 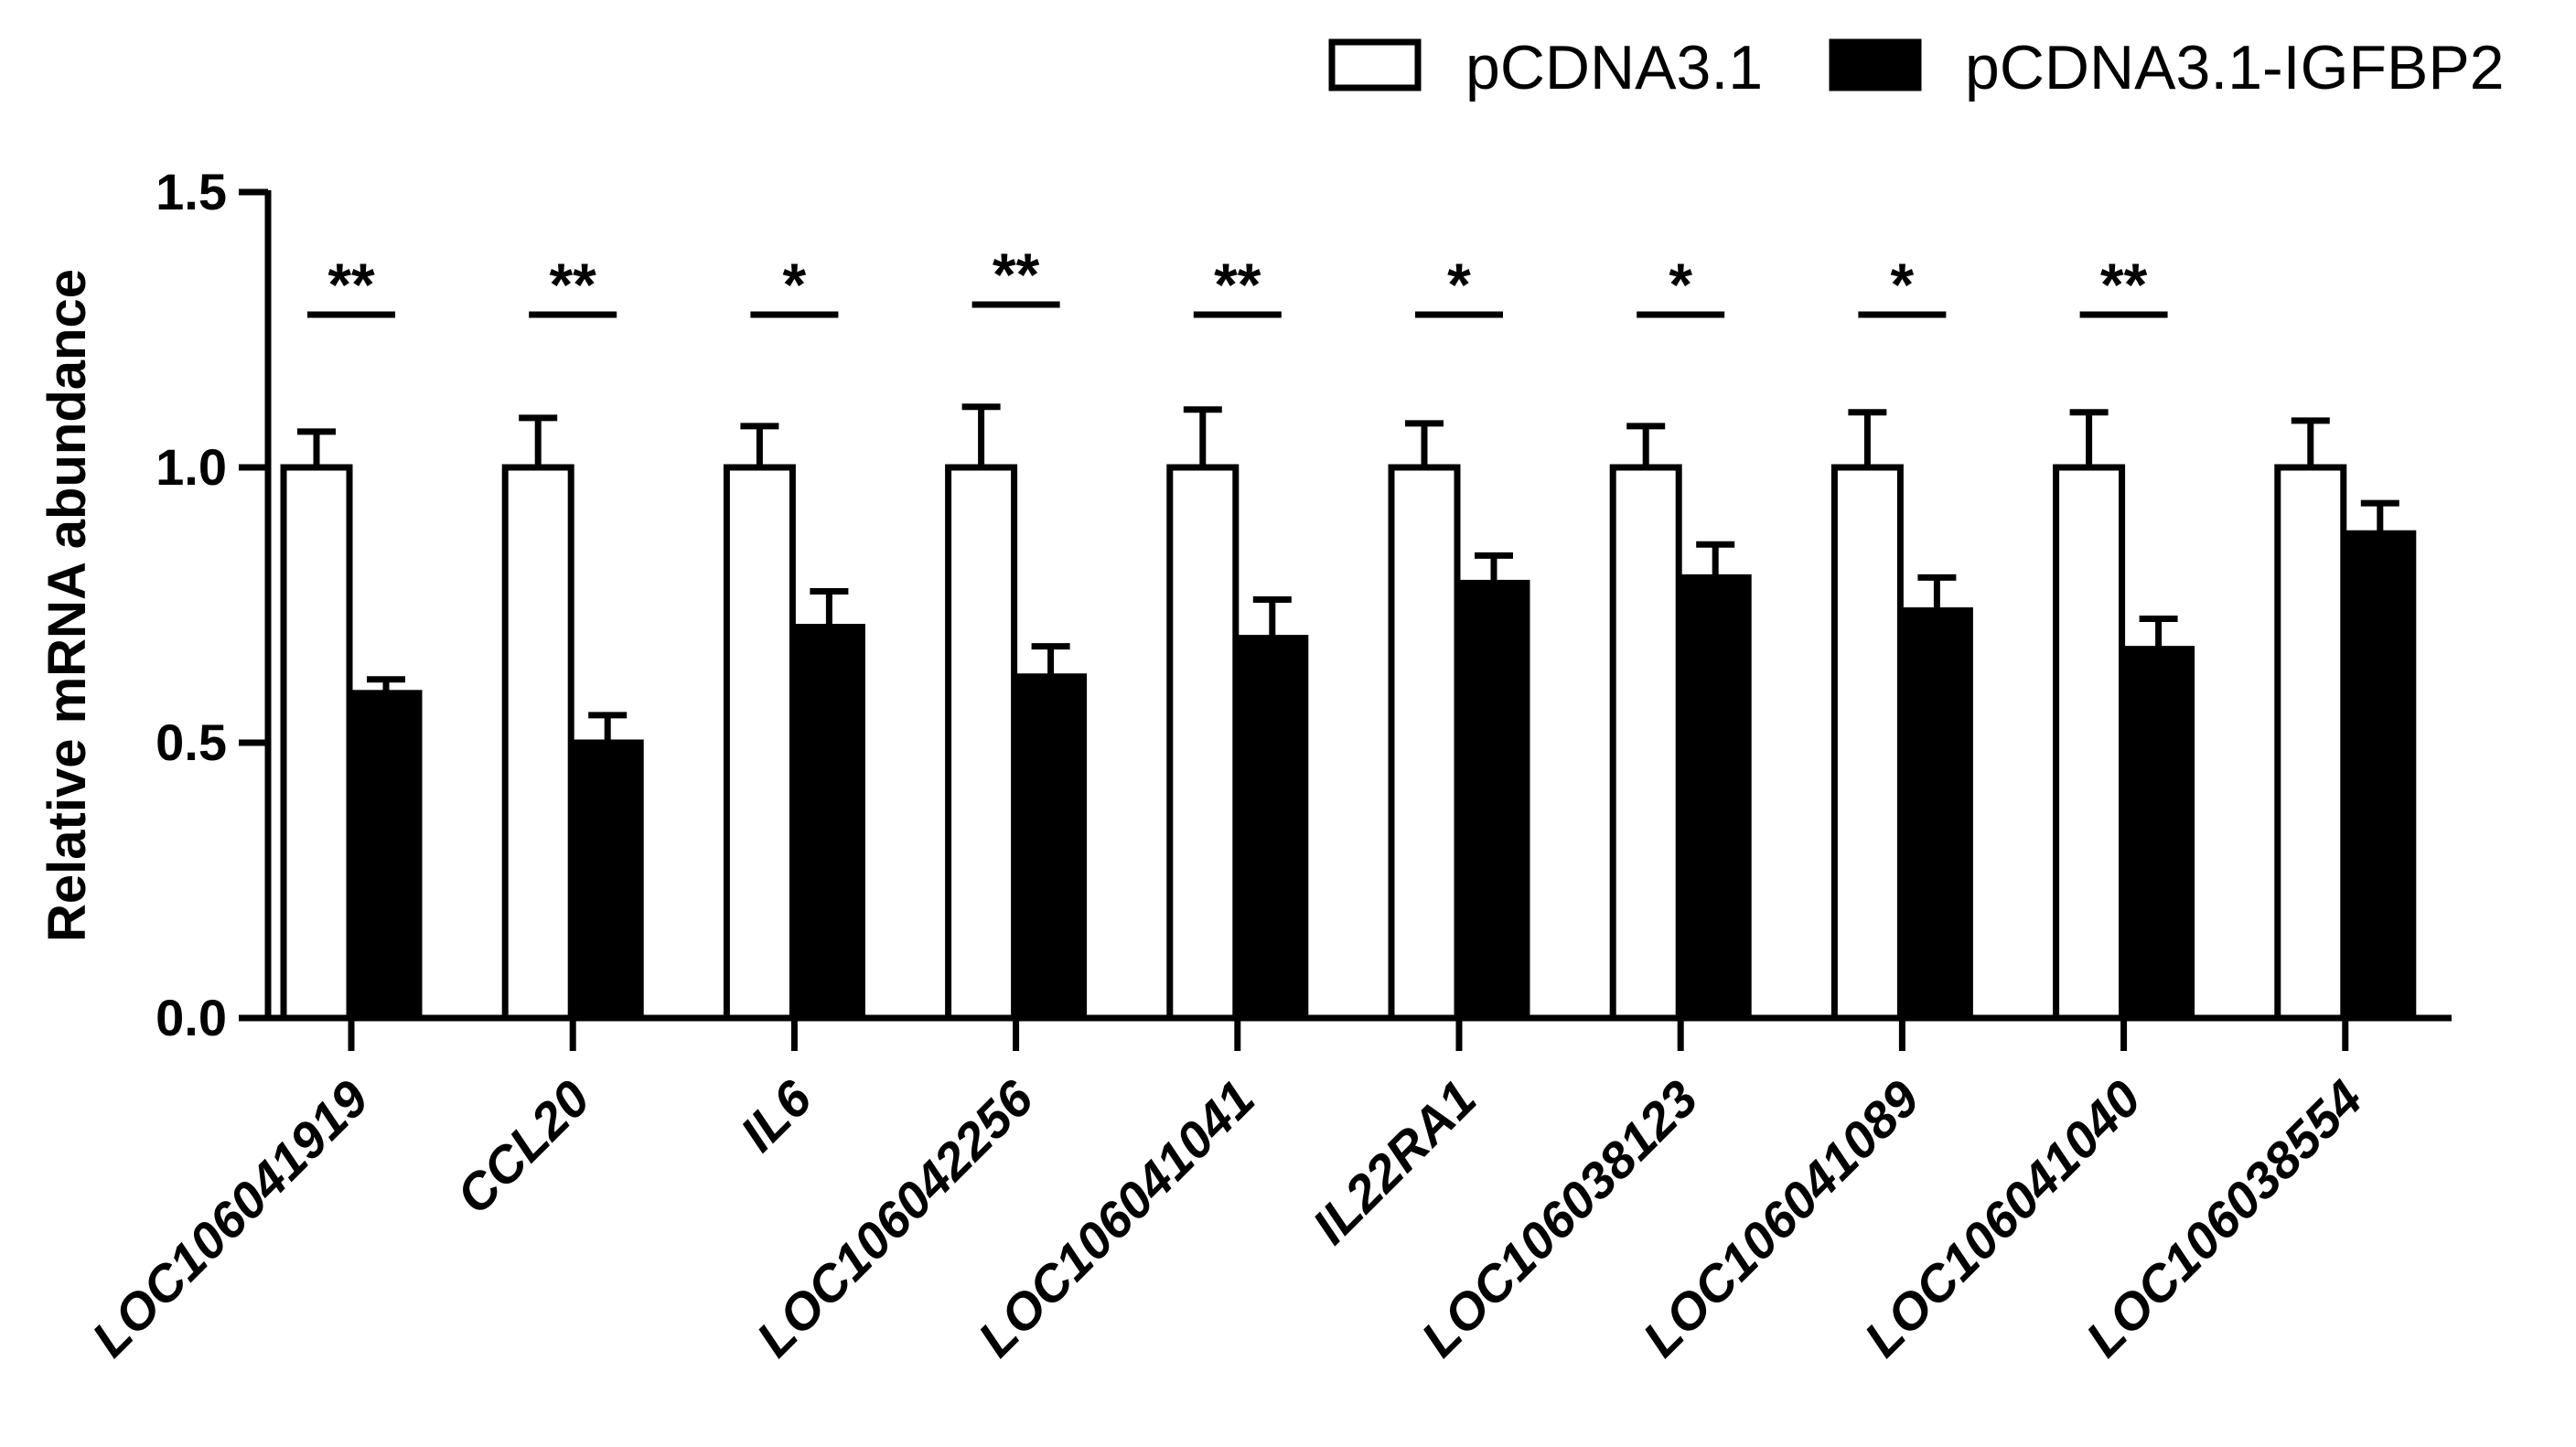 What do you see at coordinates (67, 606) in the screenshot?
I see `y-axis-title: Relative mRNA abundance` at bounding box center [67, 606].